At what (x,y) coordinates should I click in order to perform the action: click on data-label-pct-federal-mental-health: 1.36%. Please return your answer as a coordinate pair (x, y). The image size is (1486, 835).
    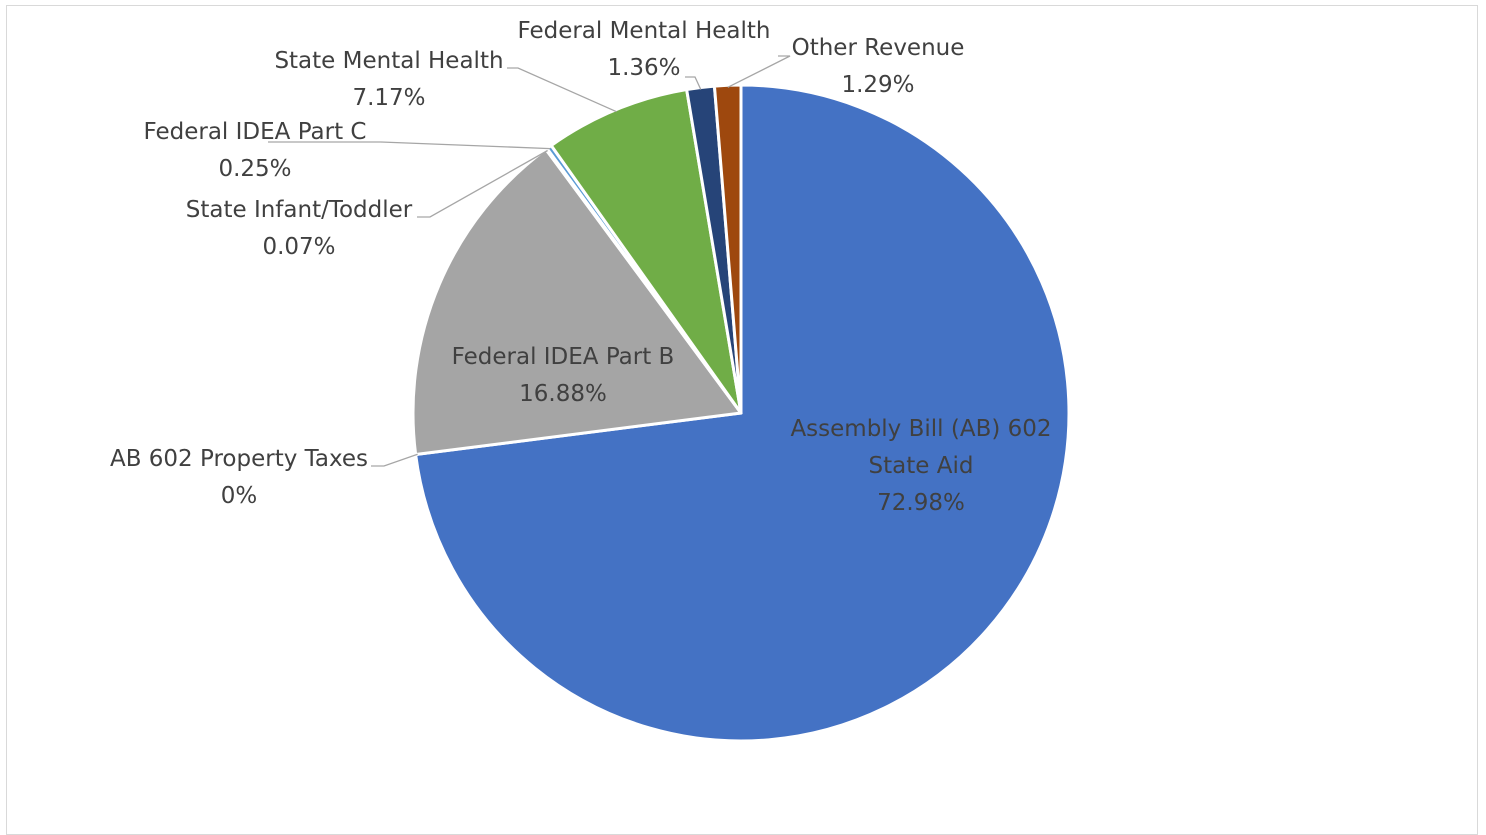
    Looking at the image, I should click on (643, 68).